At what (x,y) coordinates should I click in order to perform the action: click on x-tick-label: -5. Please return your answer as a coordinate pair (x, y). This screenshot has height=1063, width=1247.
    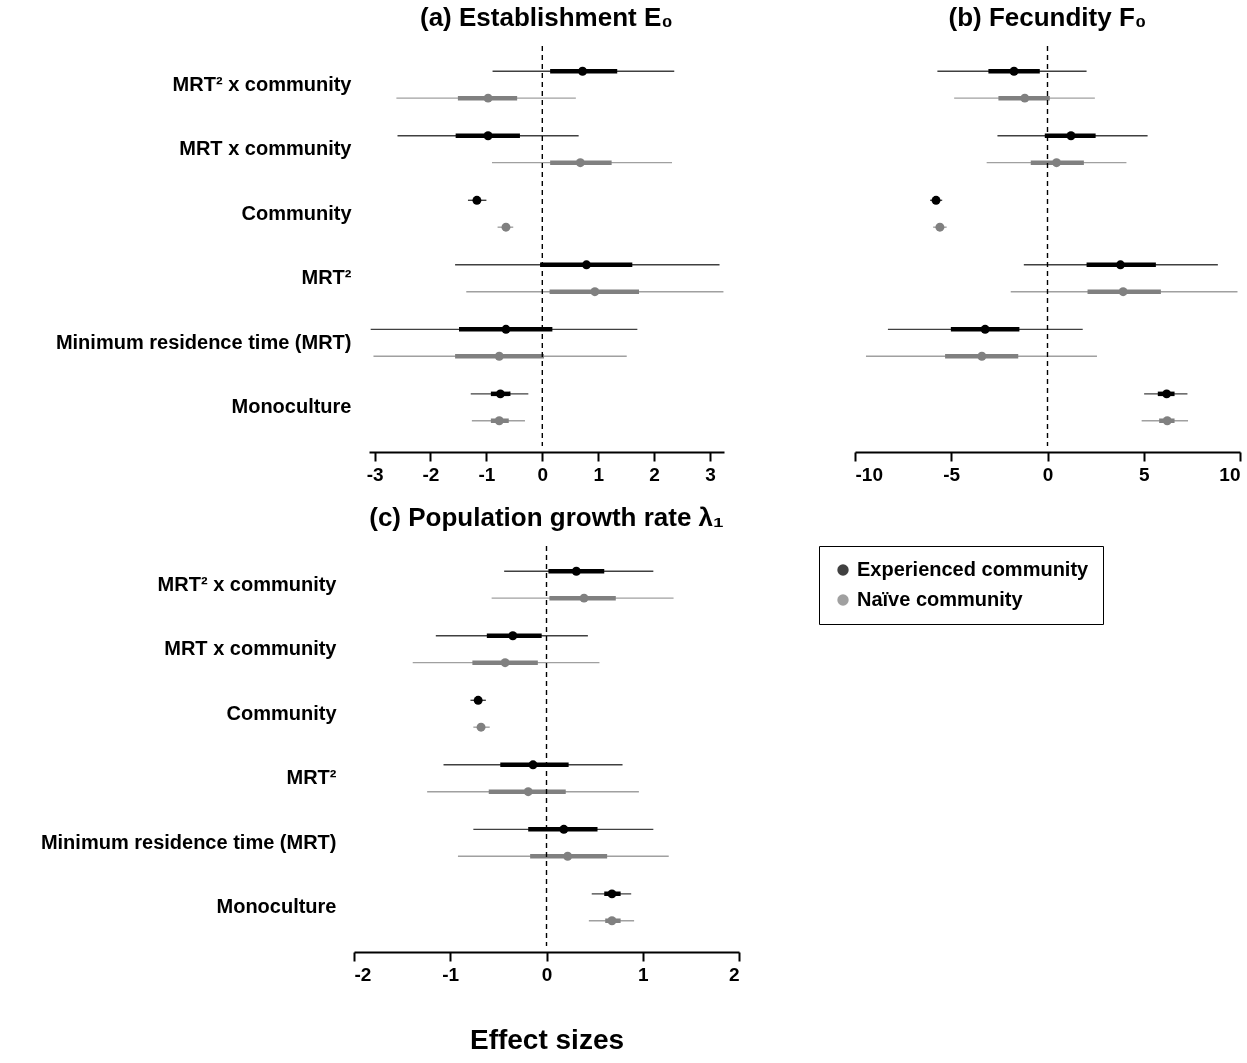
    Looking at the image, I should click on (952, 474).